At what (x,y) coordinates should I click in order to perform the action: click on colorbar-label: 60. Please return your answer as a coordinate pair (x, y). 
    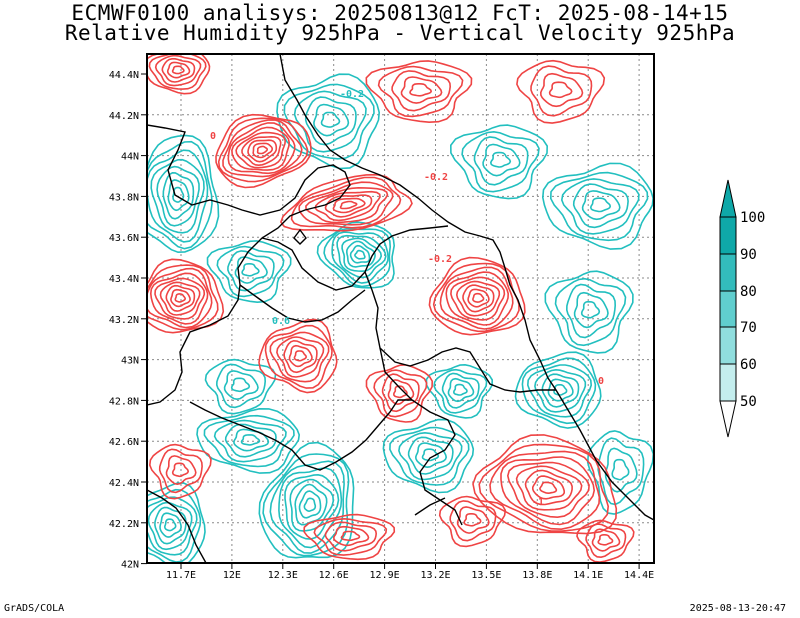
    Looking at the image, I should click on (748, 365).